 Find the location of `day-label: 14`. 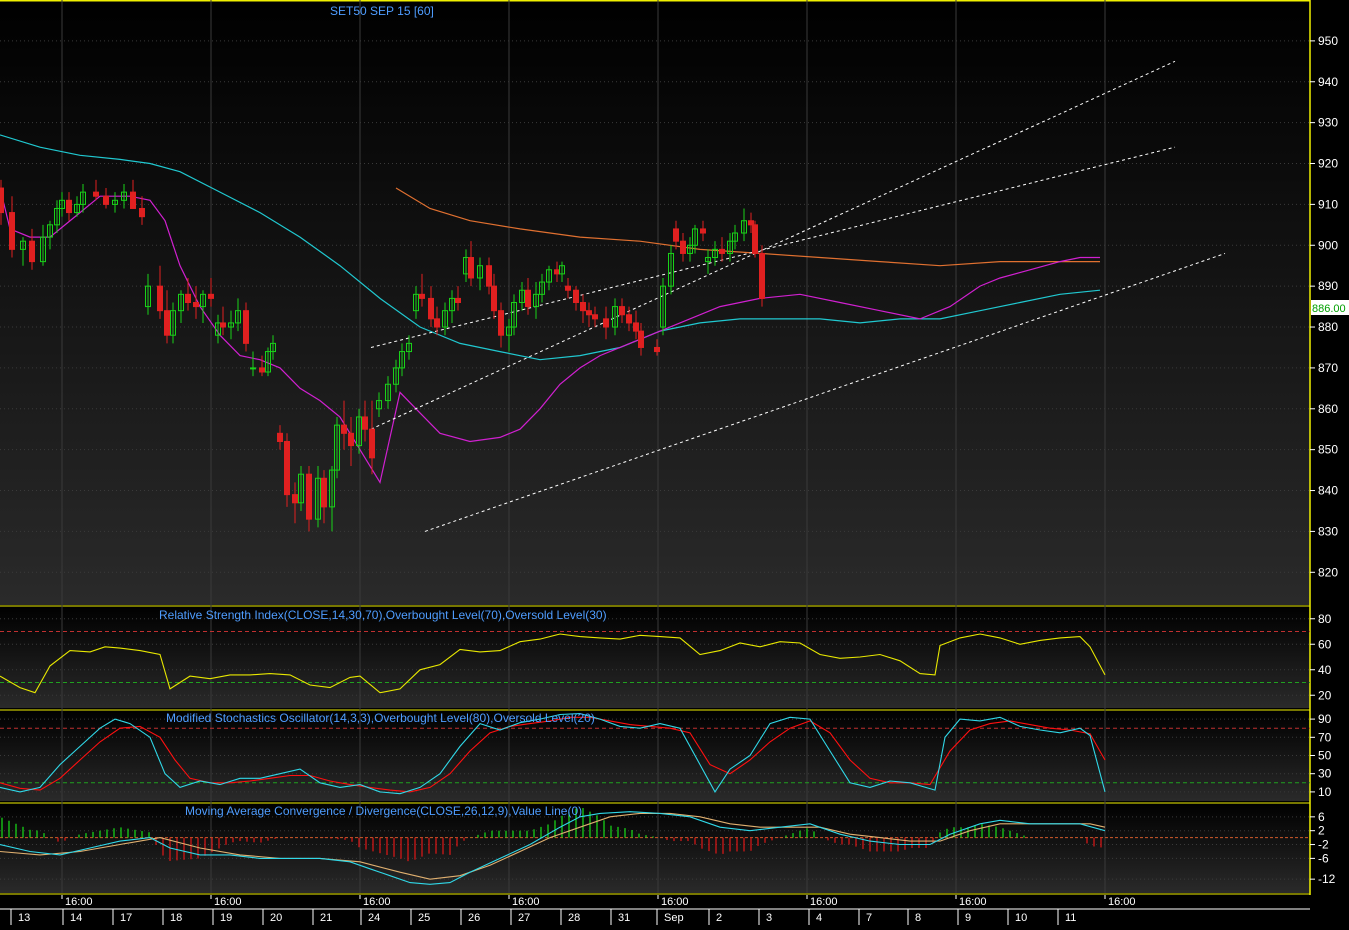

day-label: 14 is located at coordinates (76, 918).